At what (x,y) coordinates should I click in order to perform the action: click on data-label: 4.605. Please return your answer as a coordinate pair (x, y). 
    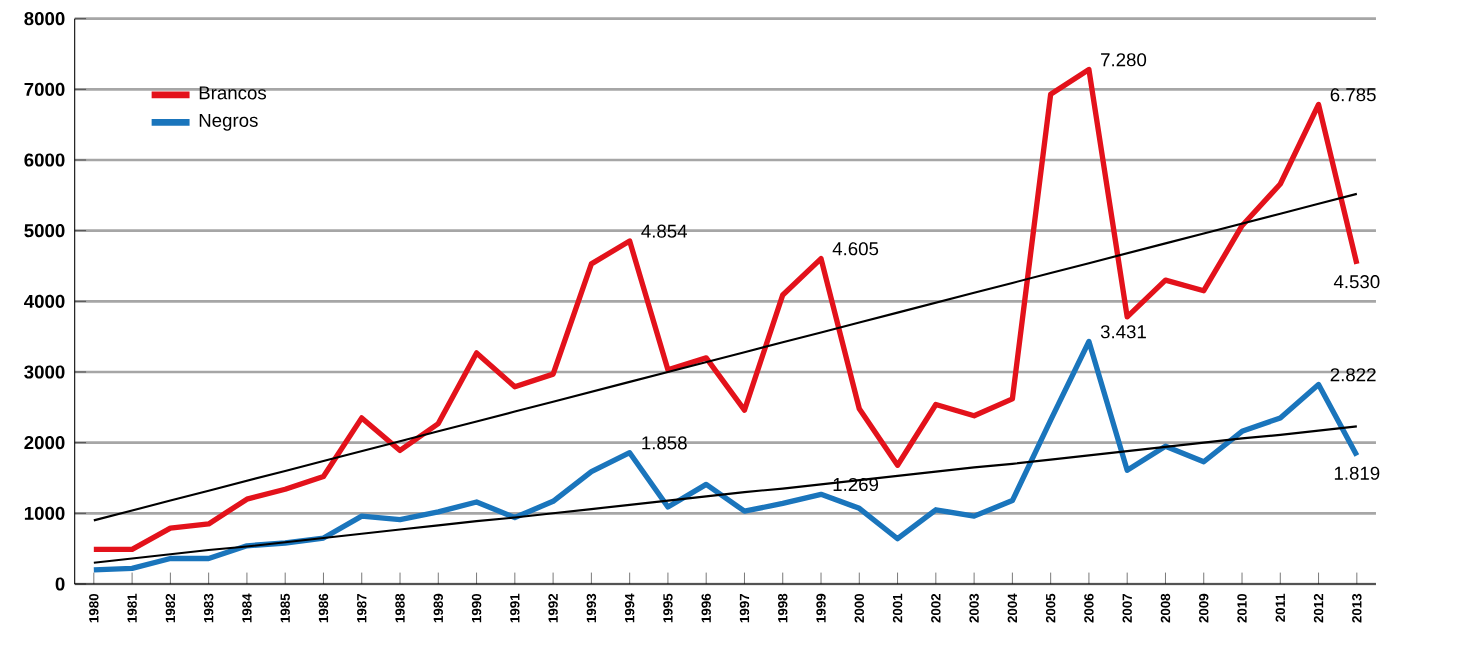
    Looking at the image, I should click on (855, 249).